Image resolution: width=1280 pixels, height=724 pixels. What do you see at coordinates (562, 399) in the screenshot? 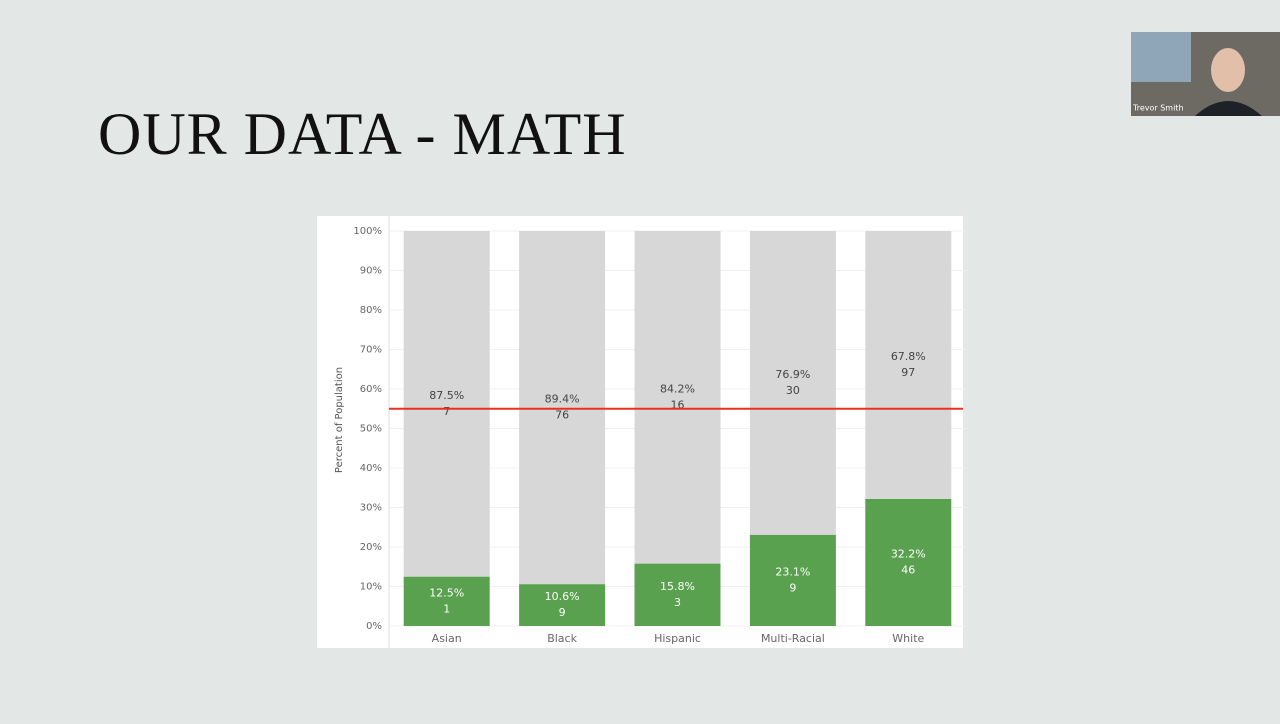
I see `value-label: 89.4%` at bounding box center [562, 399].